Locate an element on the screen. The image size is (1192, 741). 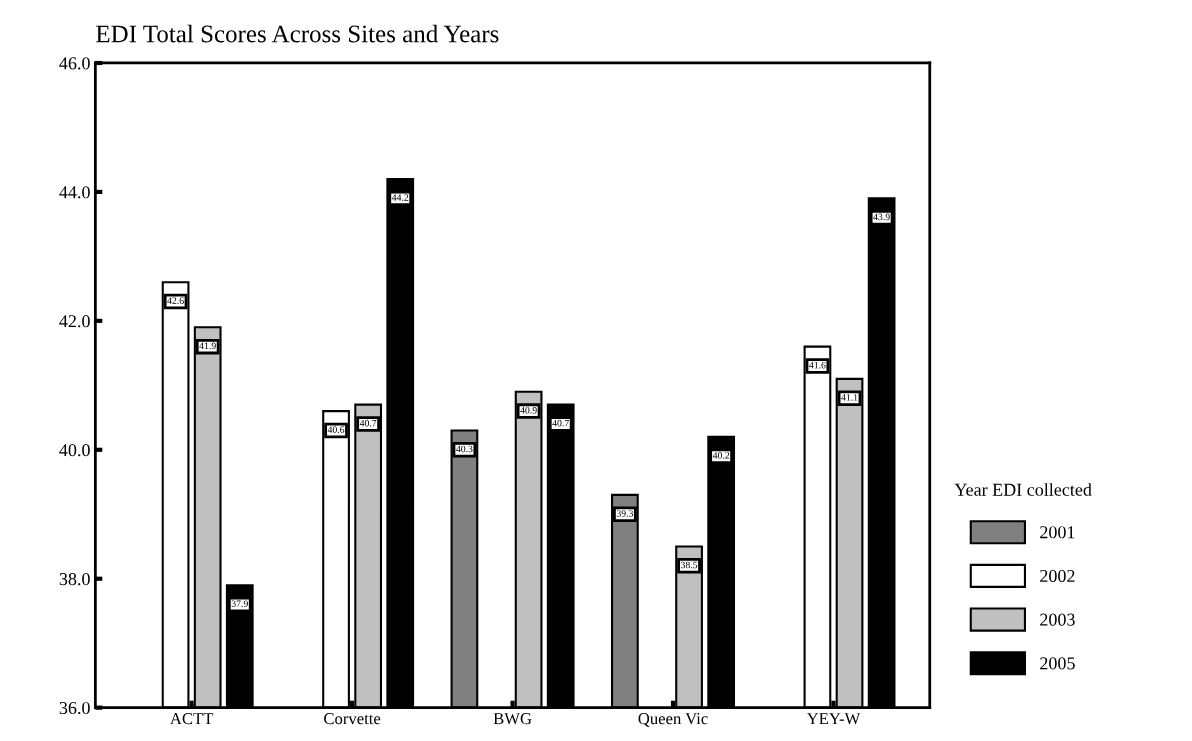
x-tick-label: Queen Vic is located at coordinates (673, 720).